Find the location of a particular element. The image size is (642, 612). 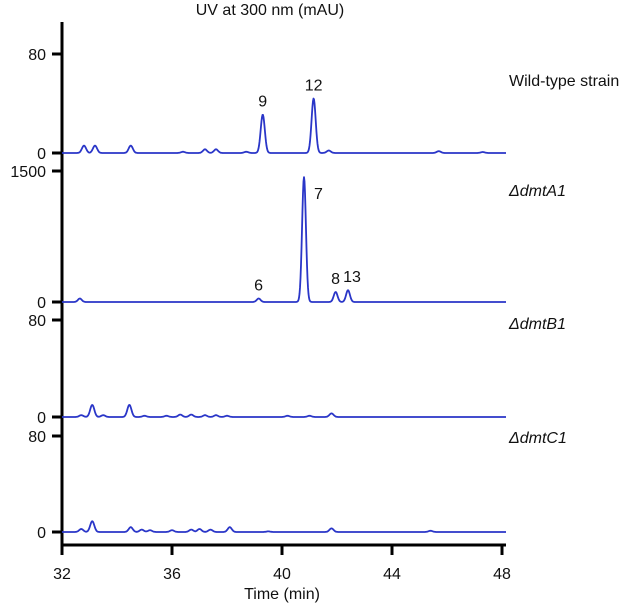

chart-title: UV at 300 nm (mAU) is located at coordinates (270, 10).